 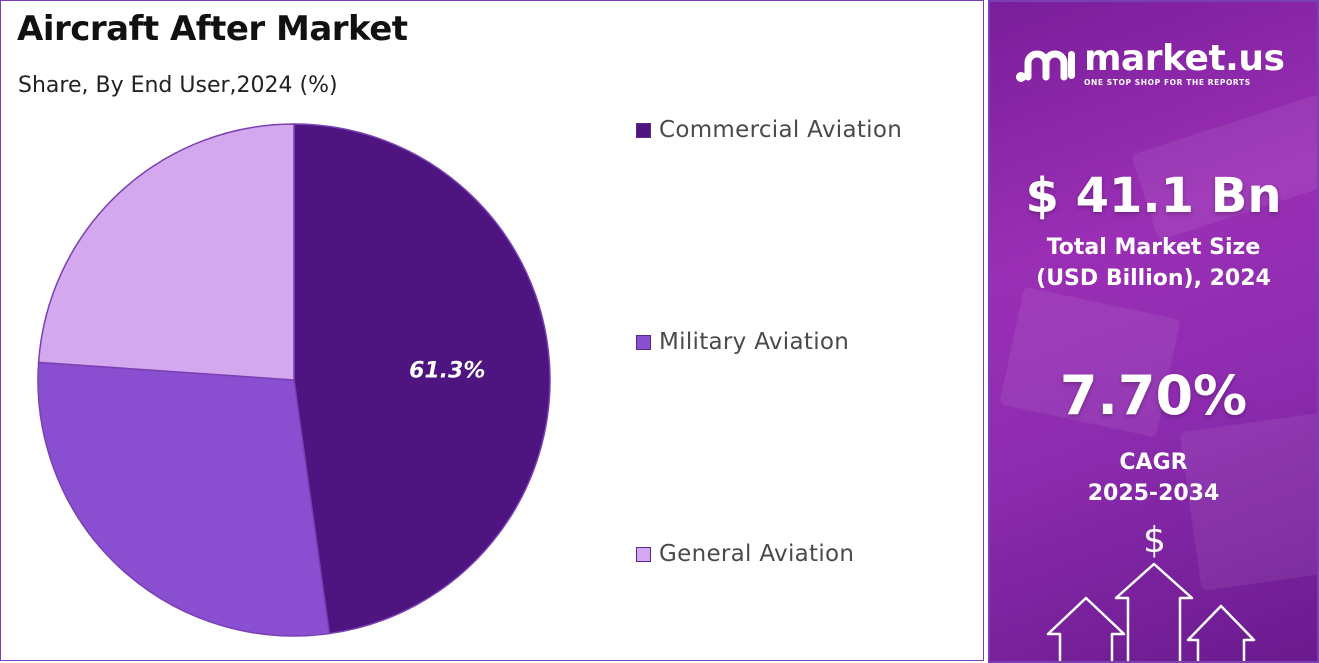 What do you see at coordinates (1153, 395) in the screenshot?
I see `cagr-value: 7.70%` at bounding box center [1153, 395].